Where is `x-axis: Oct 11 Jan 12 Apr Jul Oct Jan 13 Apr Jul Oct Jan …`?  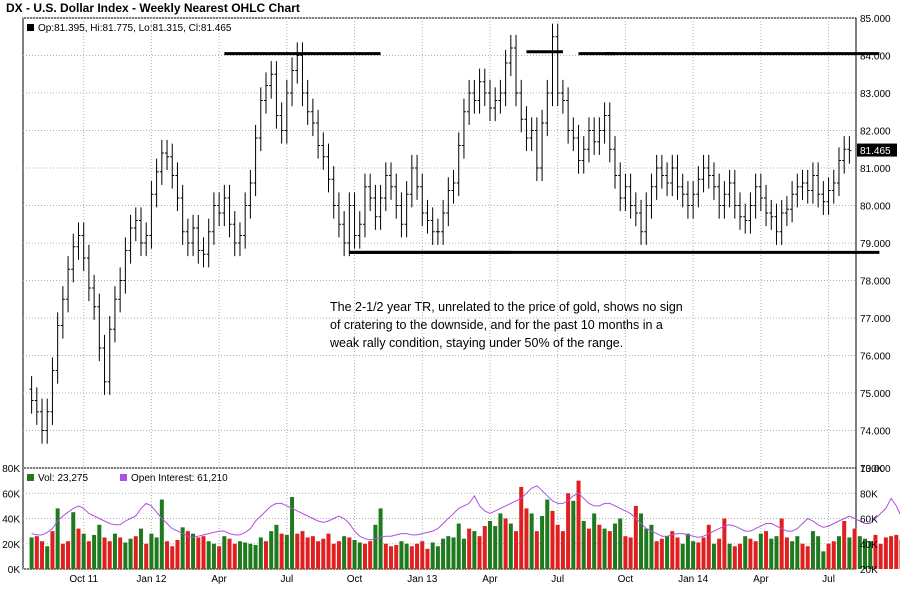
x-axis: Oct 11 Jan 12 Apr Jul Oct Jan 13 Apr Jul Oct Jan … is located at coordinates (452, 579).